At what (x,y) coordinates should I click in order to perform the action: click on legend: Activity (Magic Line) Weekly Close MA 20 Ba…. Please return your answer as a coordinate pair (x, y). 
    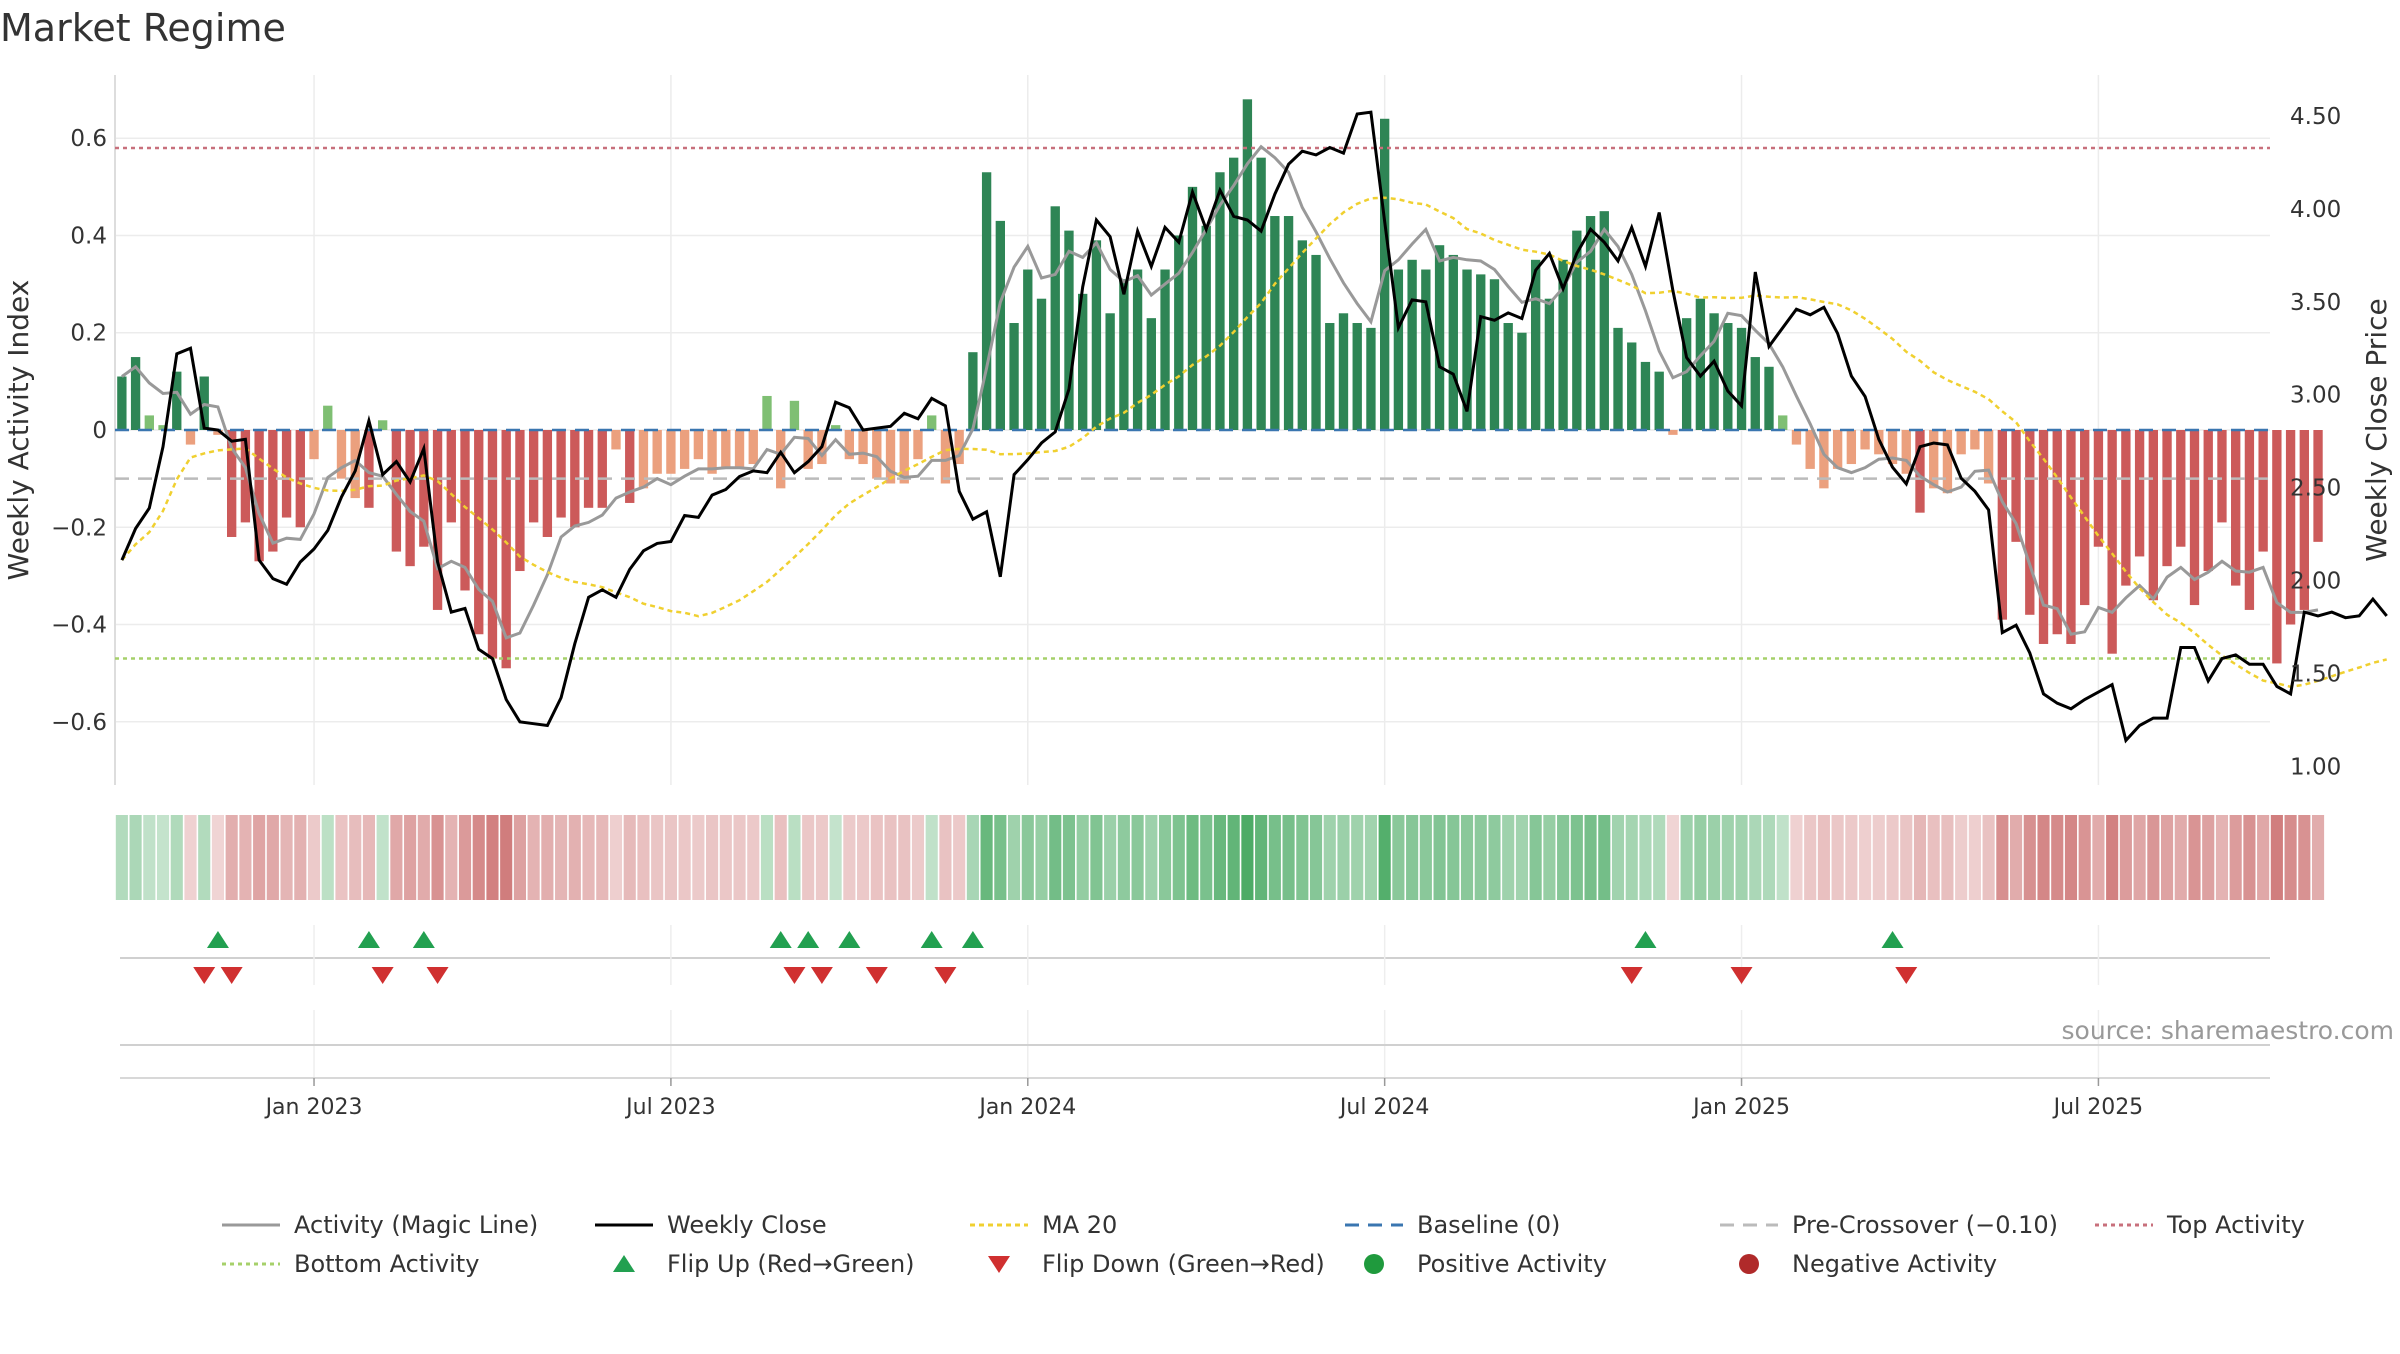
    Looking at the image, I should click on (1263, 1244).